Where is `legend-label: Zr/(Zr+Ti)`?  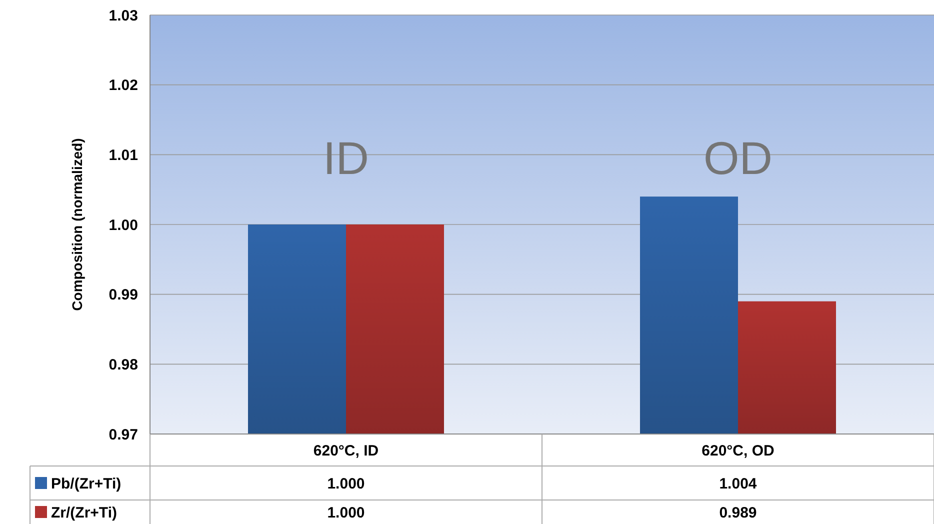 legend-label: Zr/(Zr+Ti) is located at coordinates (84, 513).